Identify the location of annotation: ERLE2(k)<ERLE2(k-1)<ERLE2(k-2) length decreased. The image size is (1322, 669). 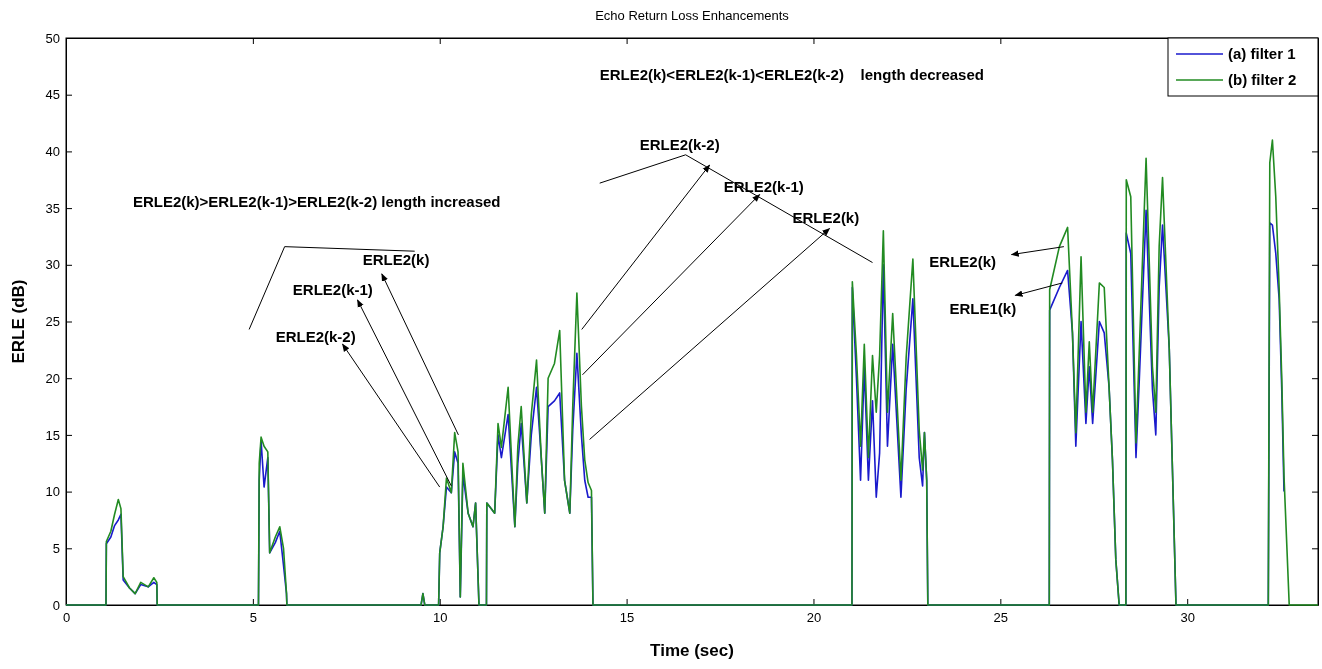
(791, 74).